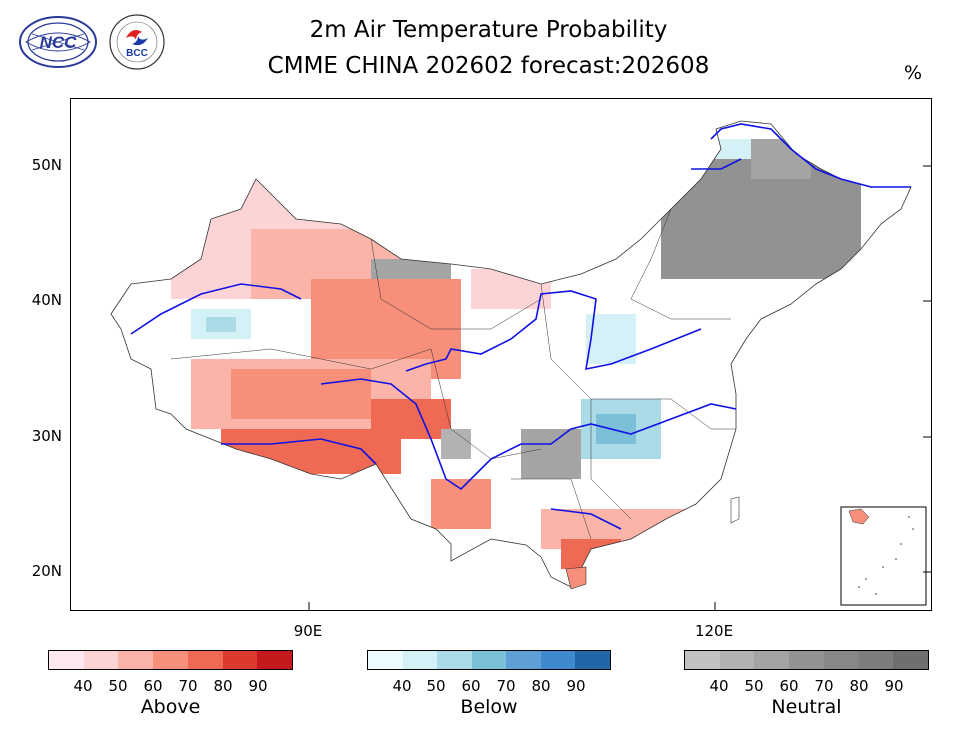 The image size is (977, 729). I want to click on above-region-east-tibet, so click(411, 419).